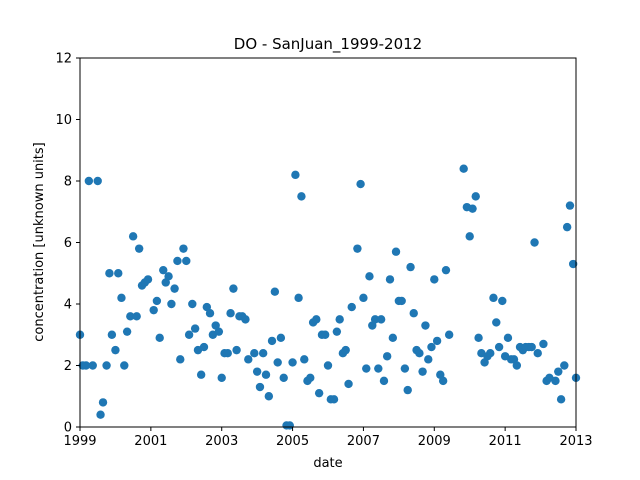 The image size is (640, 480). What do you see at coordinates (68, 305) in the screenshot?
I see `y-tick-label: 4` at bounding box center [68, 305].